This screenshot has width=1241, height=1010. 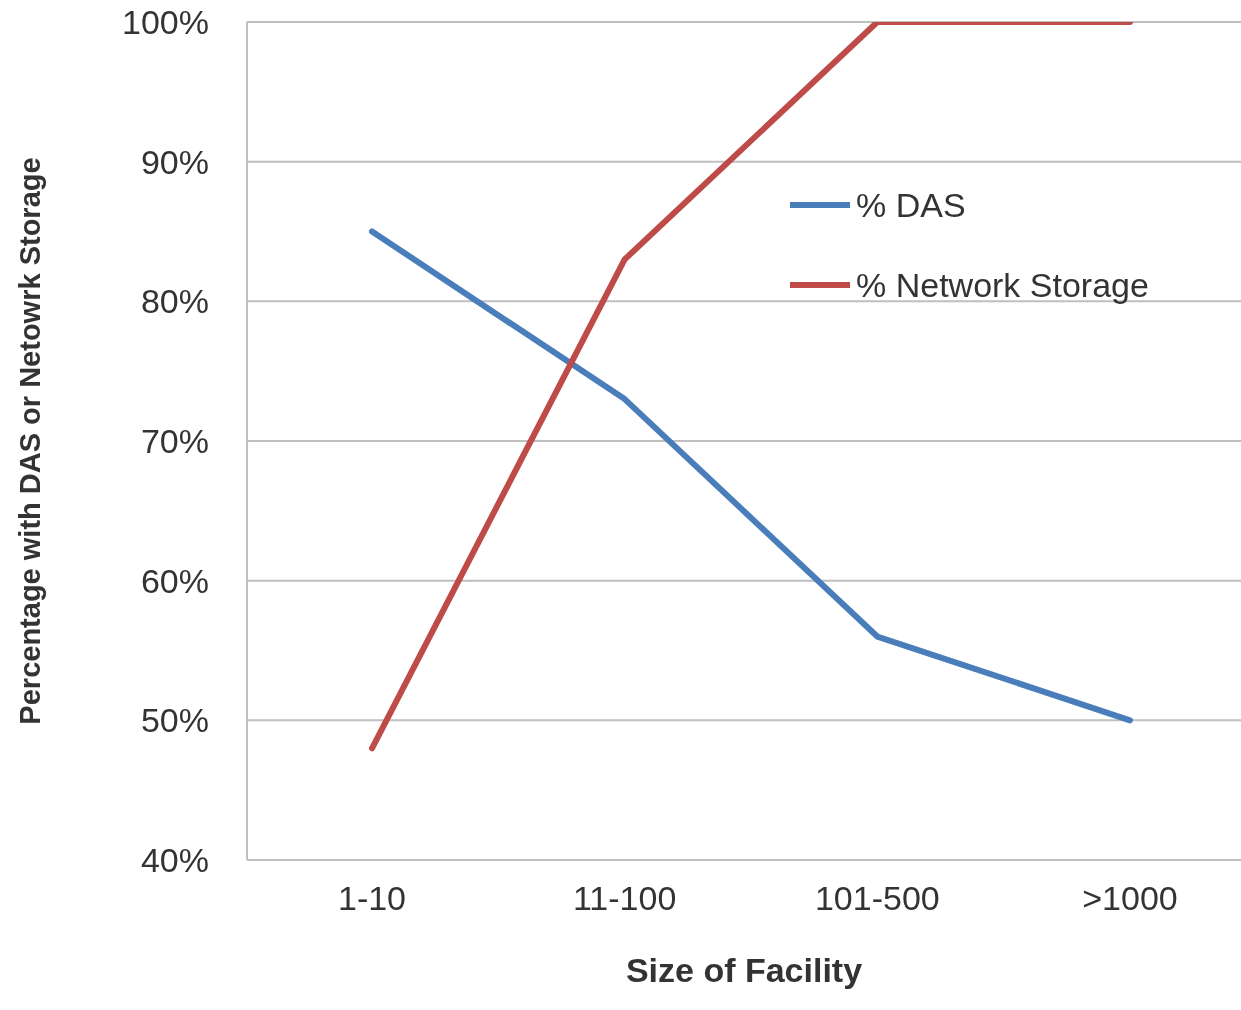 What do you see at coordinates (372, 898) in the screenshot?
I see `x-tick-label: 1-10` at bounding box center [372, 898].